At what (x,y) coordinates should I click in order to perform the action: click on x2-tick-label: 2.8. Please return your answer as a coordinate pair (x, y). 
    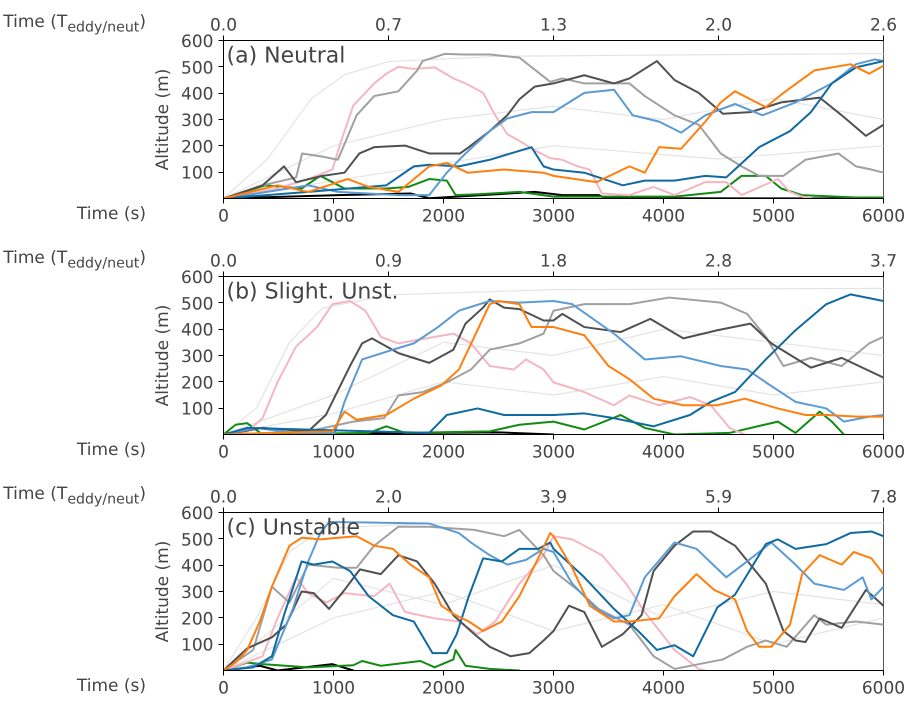
    Looking at the image, I should click on (718, 262).